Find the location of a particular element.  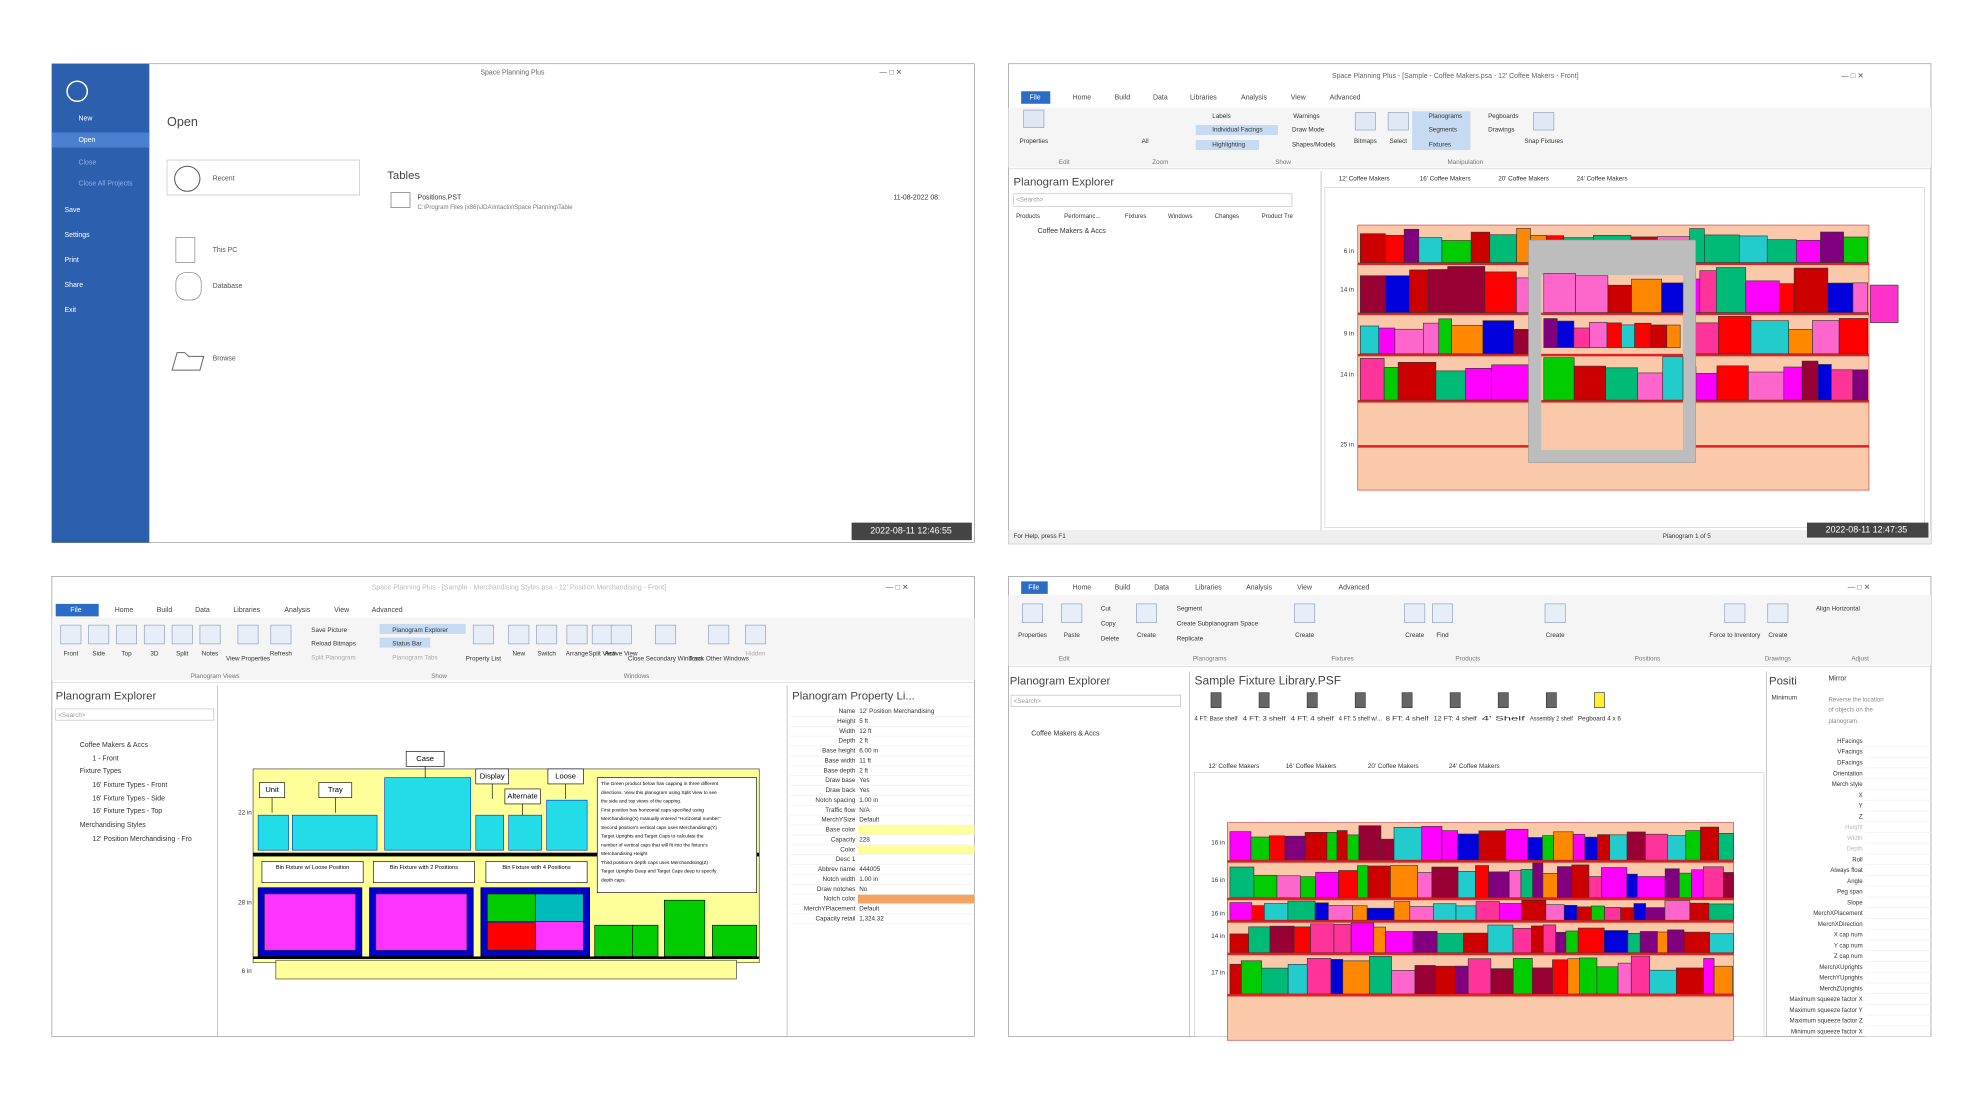

ribbon-button: Drawings is located at coordinates (1501, 130).